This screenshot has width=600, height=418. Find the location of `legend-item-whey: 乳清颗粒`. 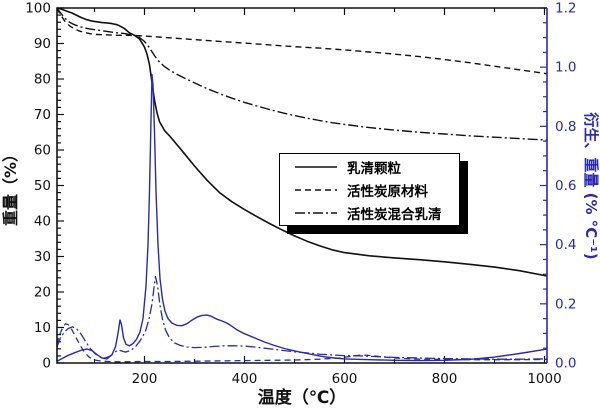

legend-item-whey: 乳清颗粒 is located at coordinates (376, 167).